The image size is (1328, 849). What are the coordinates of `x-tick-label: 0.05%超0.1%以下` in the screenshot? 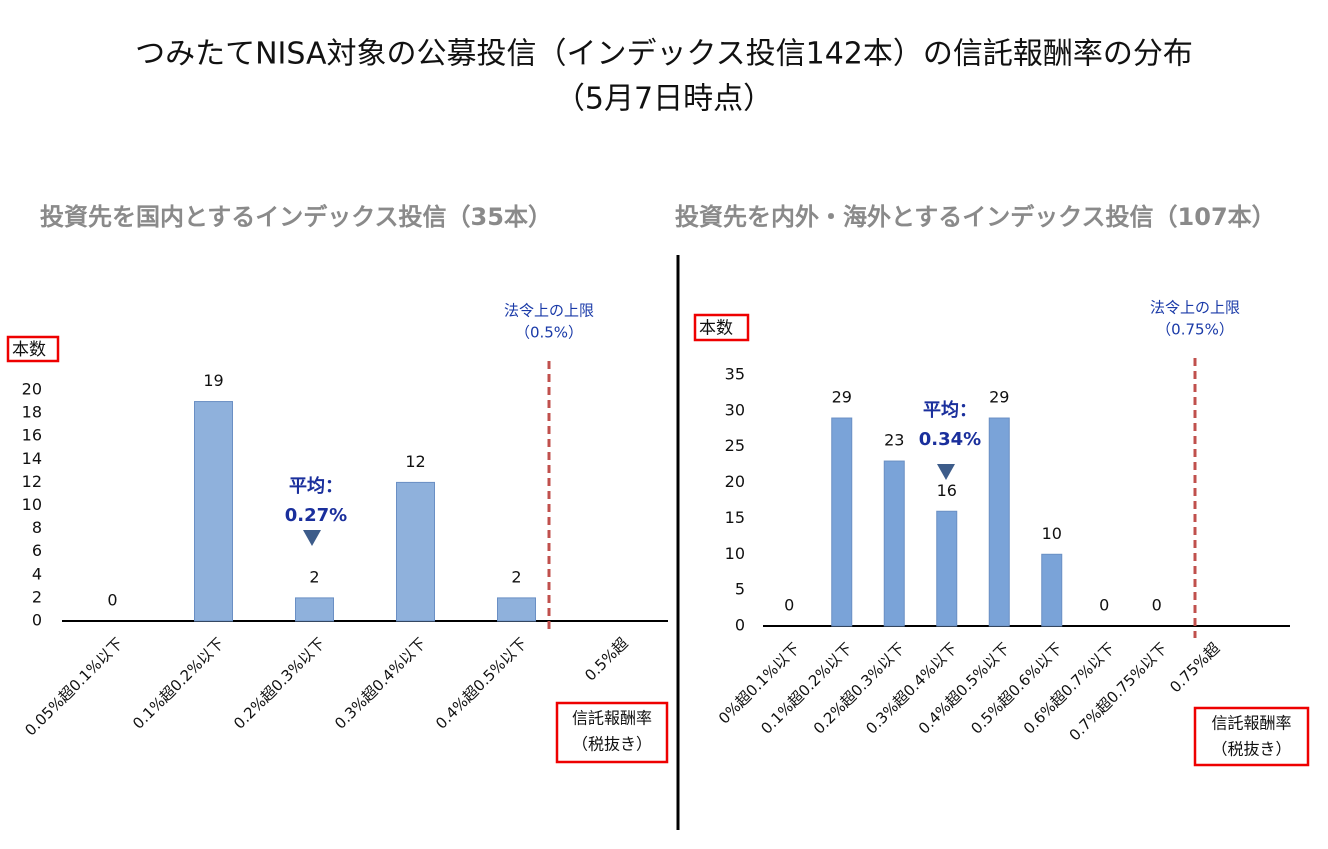 It's located at (73, 686).